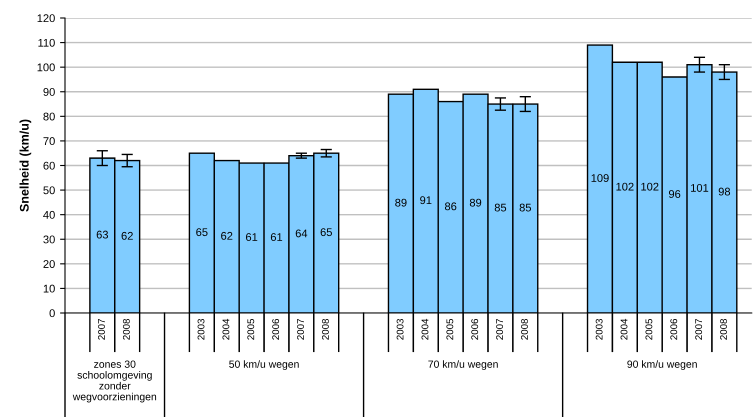  Describe the element at coordinates (49, 240) in the screenshot. I see `y-tick-label: 30` at that location.